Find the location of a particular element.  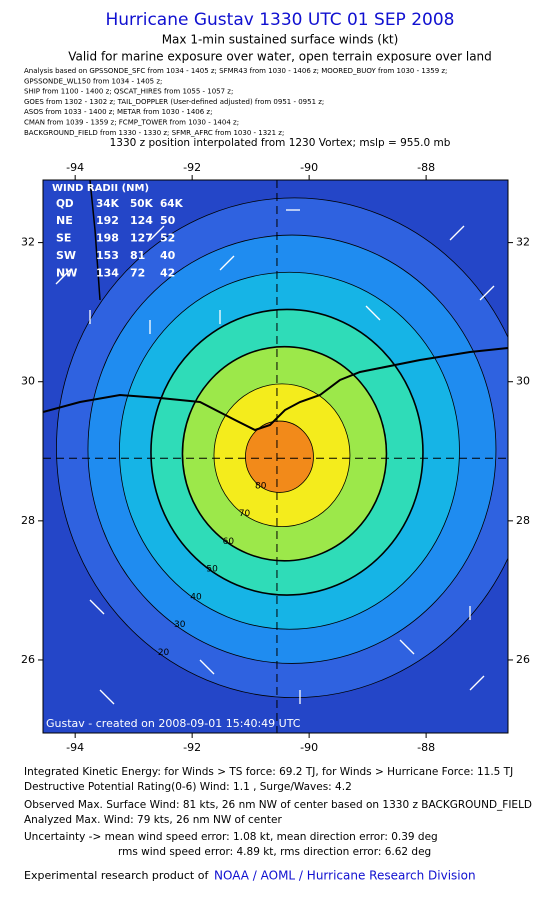

radii-cell: 134 is located at coordinates (107, 273).